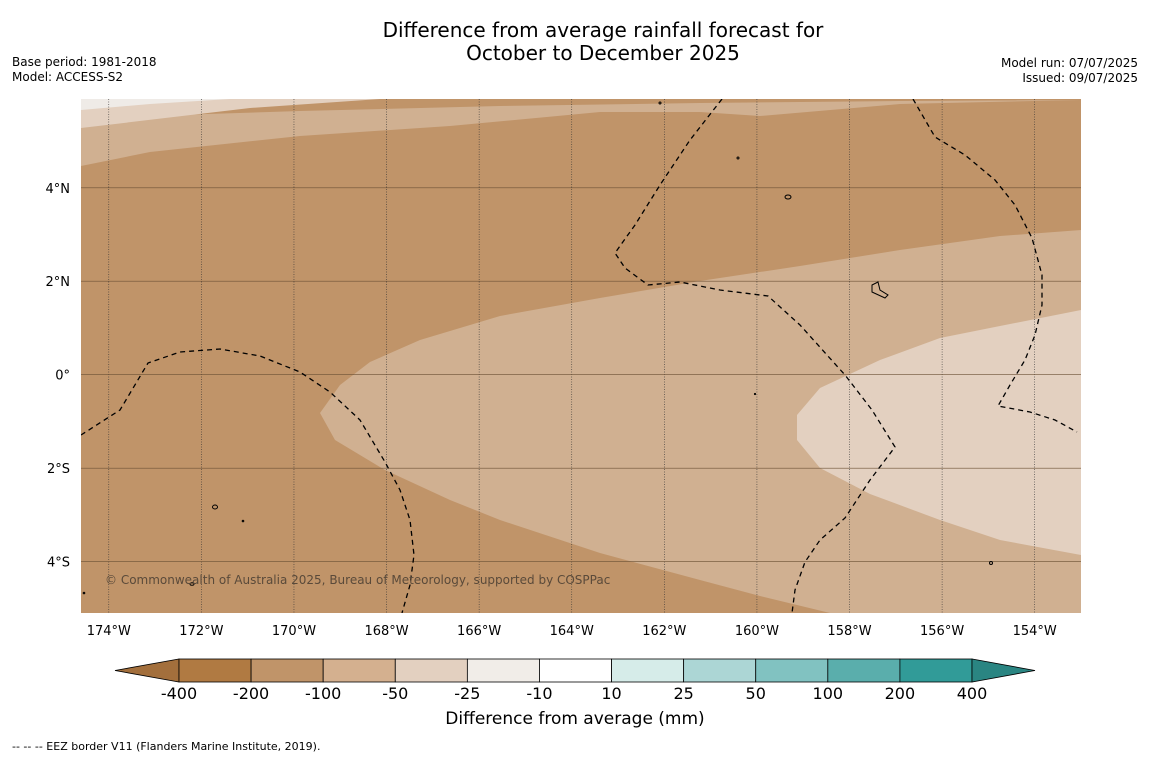 The image size is (1150, 758). I want to click on colorbar-tick-label: -100, so click(323, 693).